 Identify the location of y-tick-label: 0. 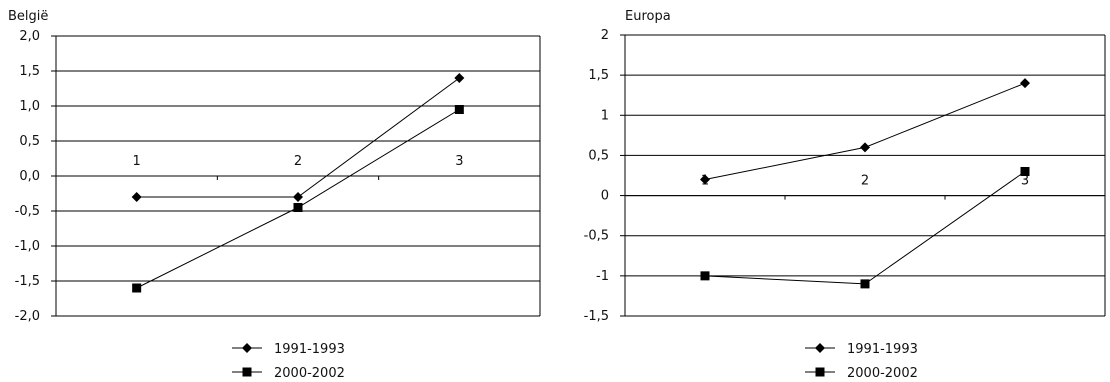
(605, 196).